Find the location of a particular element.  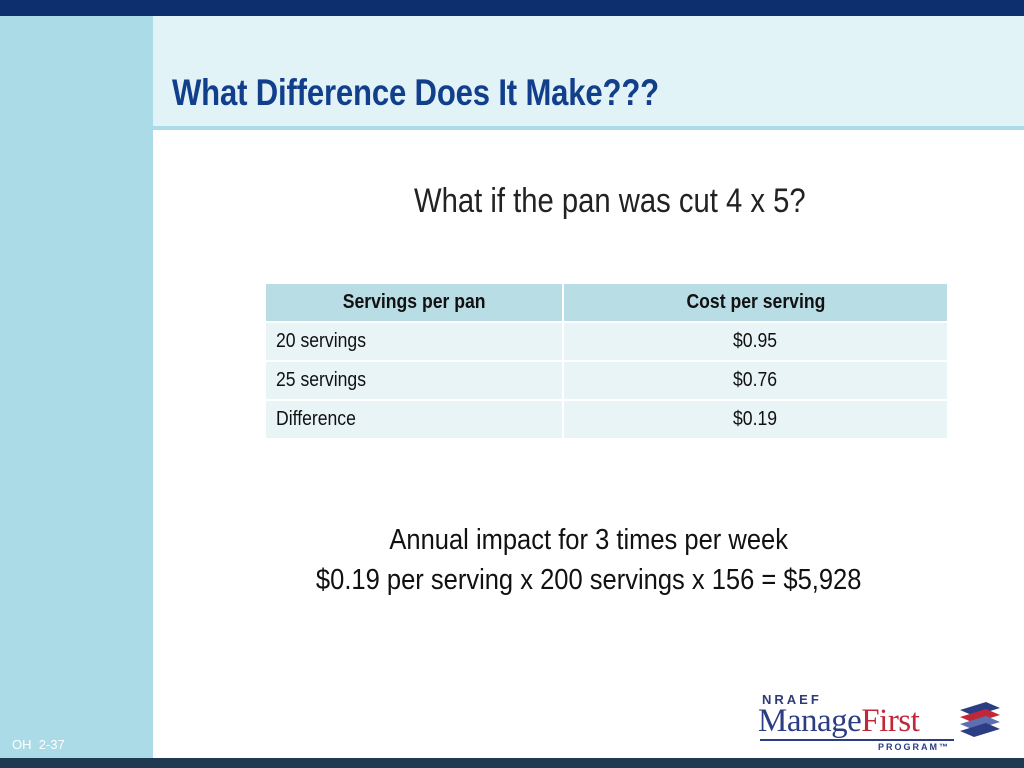

table-header-row: Servings per pan Cost per serving is located at coordinates (606, 302).